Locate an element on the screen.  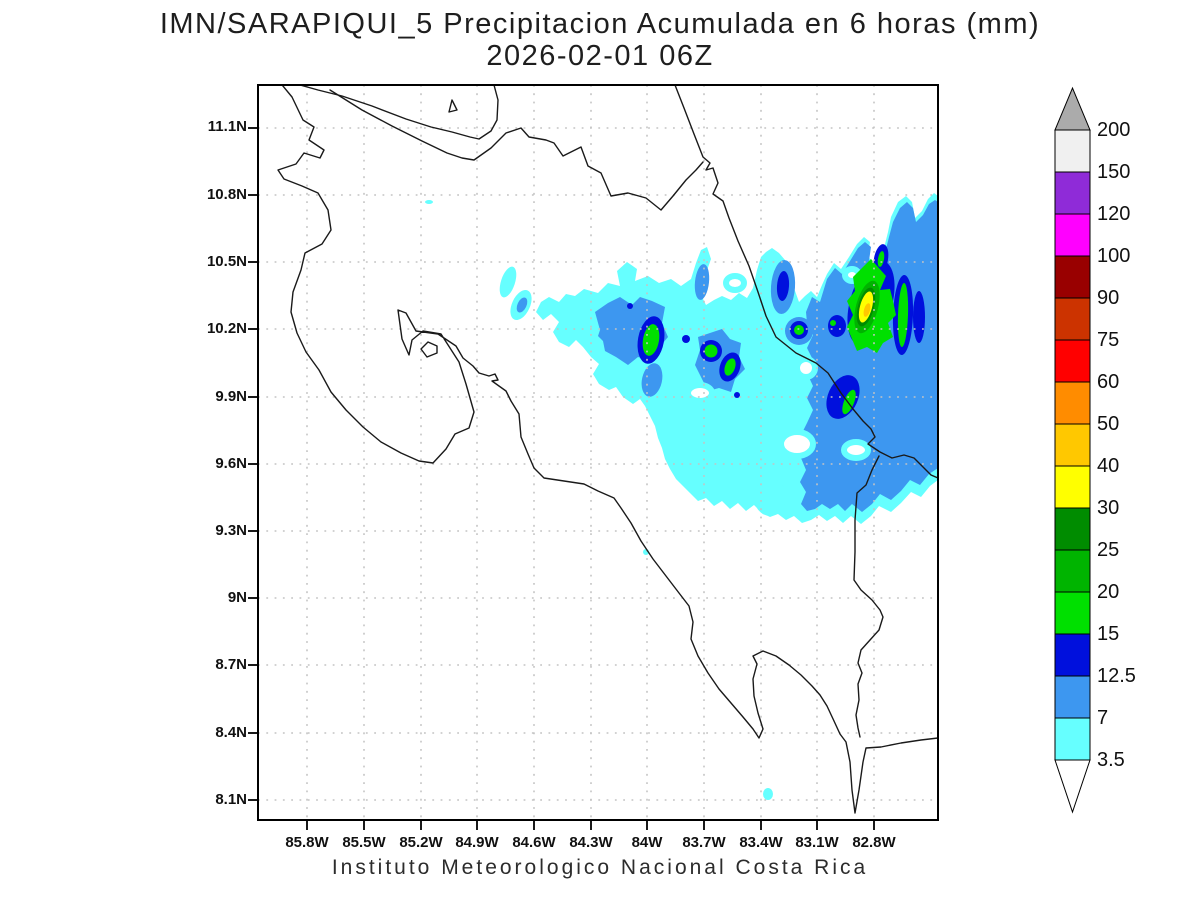
border-nicaragua-san-juan is located at coordinates (516, 150).